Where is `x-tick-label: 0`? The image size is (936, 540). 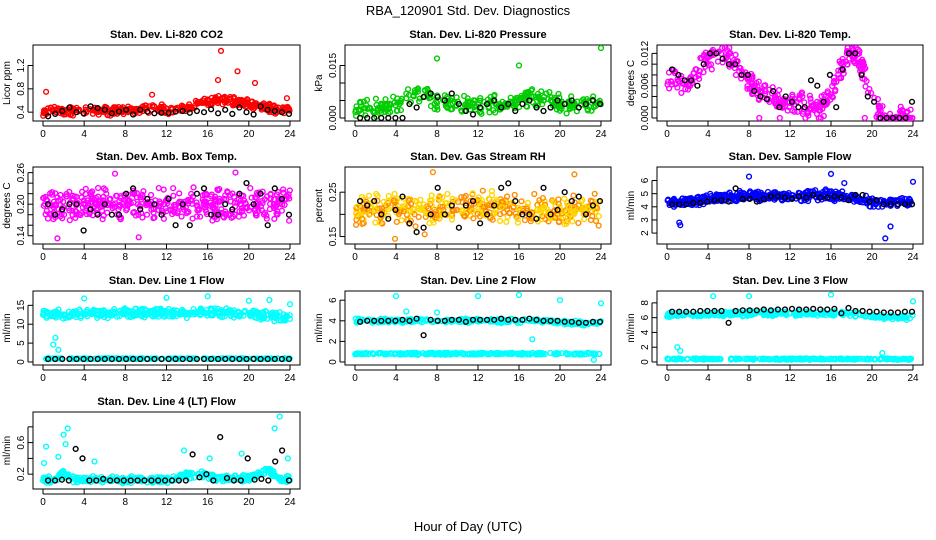 x-tick-label: 0 is located at coordinates (667, 257).